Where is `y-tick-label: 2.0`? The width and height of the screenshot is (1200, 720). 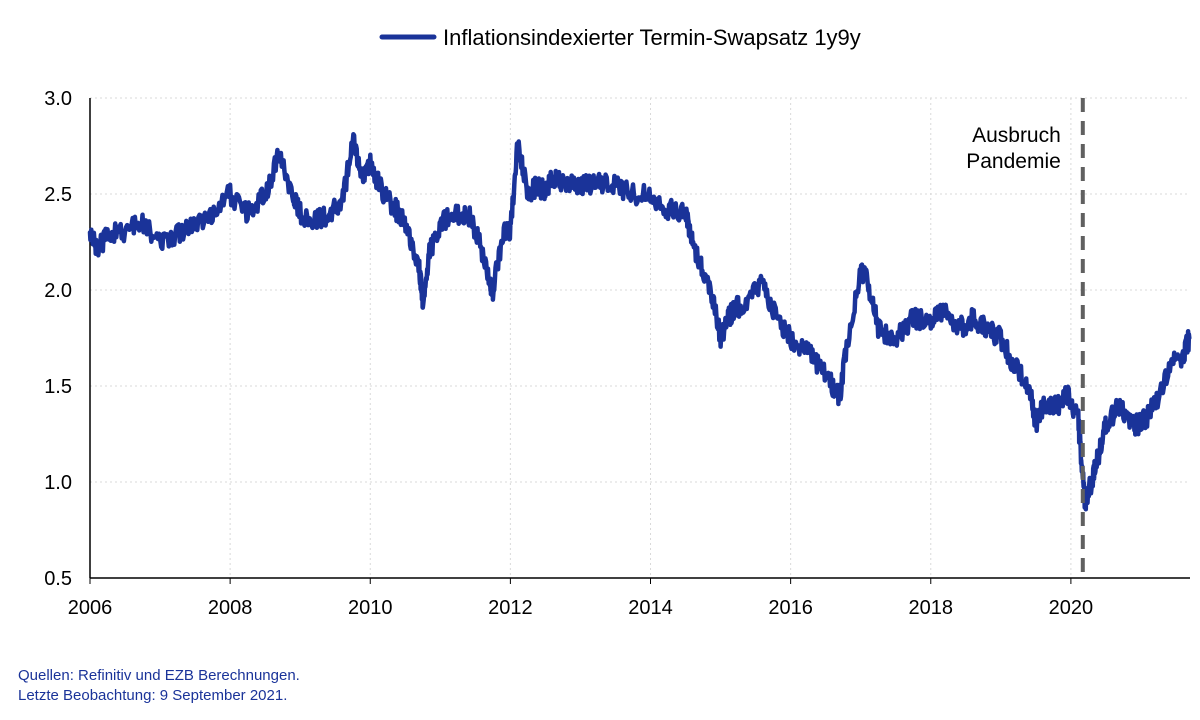
y-tick-label: 2.0 is located at coordinates (58, 291).